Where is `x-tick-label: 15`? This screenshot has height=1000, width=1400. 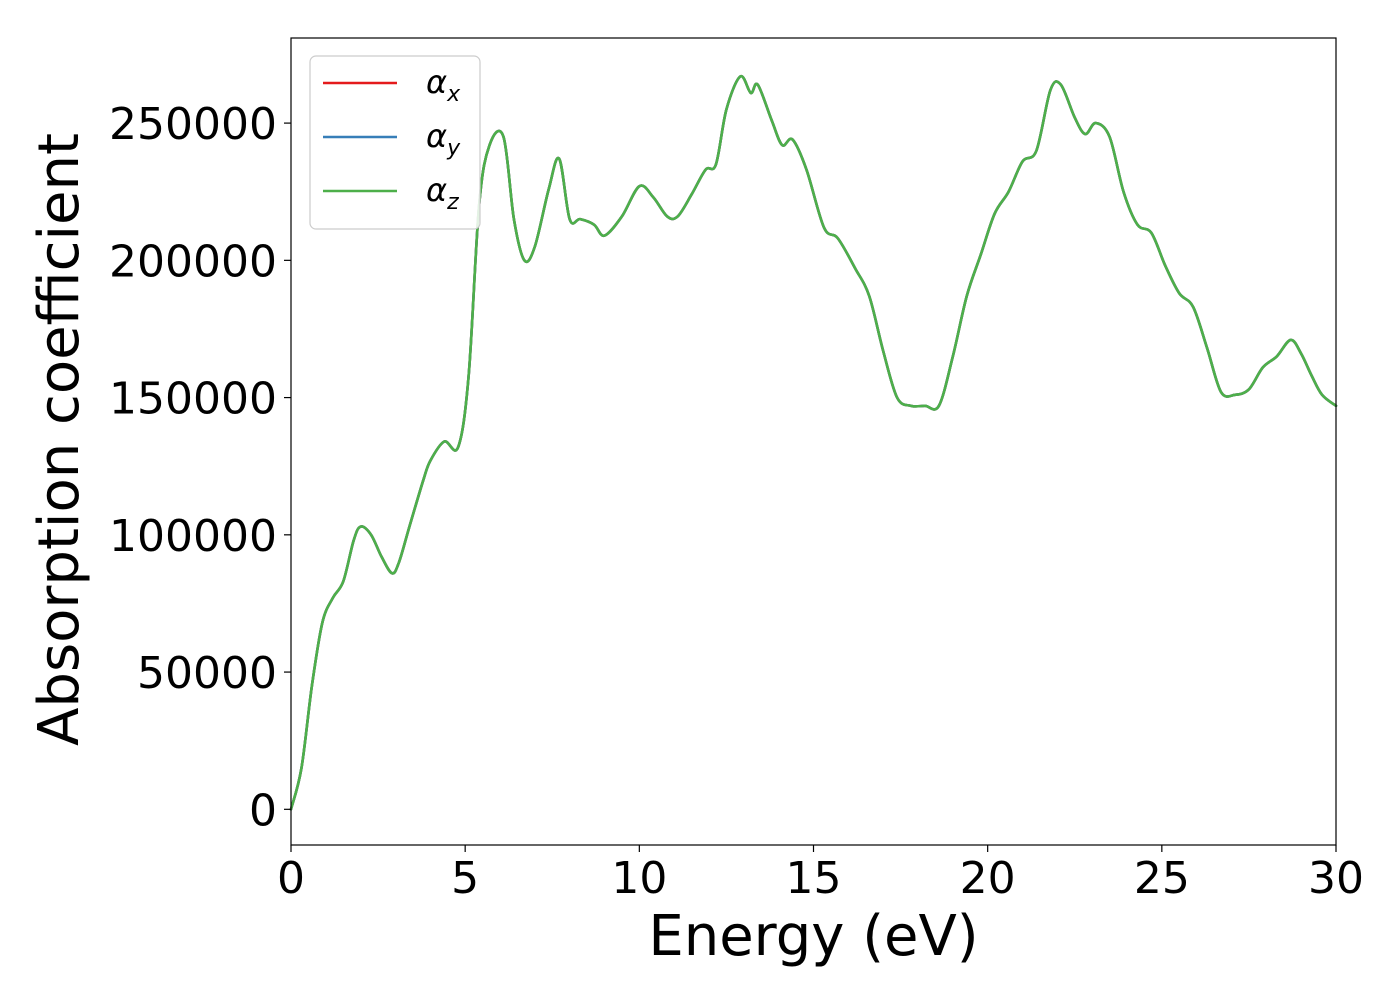 x-tick-label: 15 is located at coordinates (814, 878).